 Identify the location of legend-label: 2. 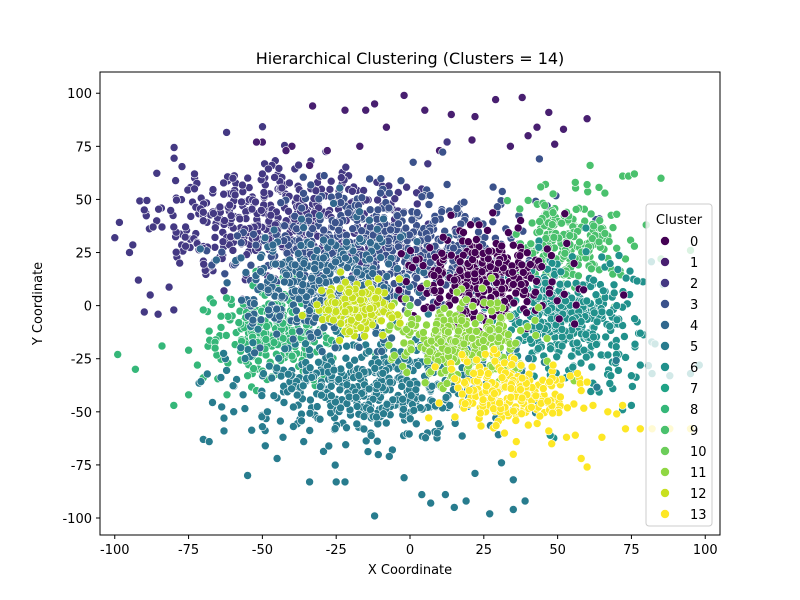
(694, 284).